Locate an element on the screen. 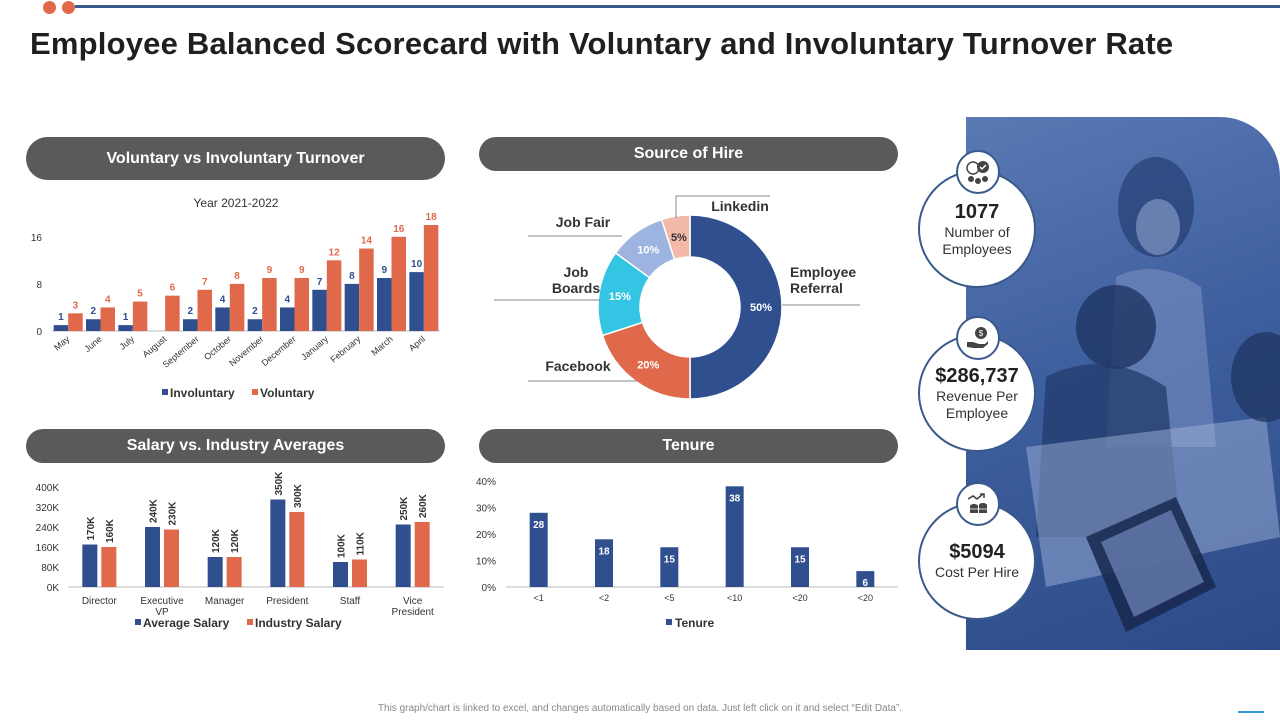 This screenshot has height=720, width=1280. source-label: Linkedin is located at coordinates (740, 206).